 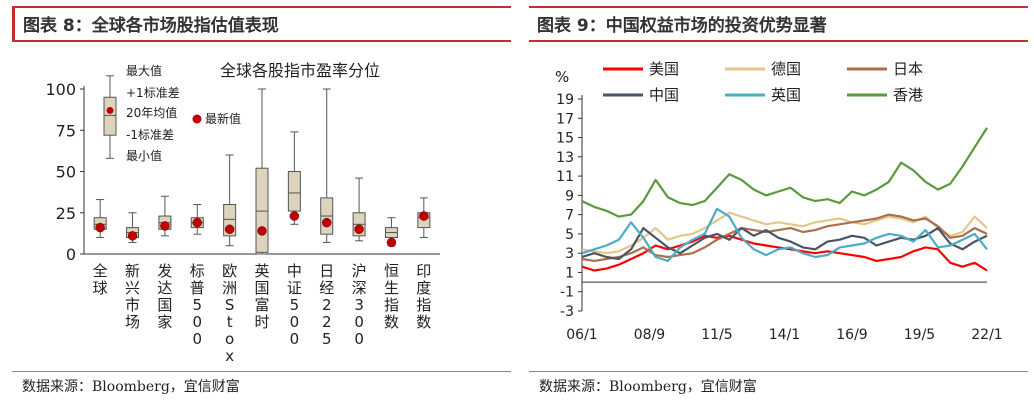 I want to click on legend-box, so click(x=110, y=116).